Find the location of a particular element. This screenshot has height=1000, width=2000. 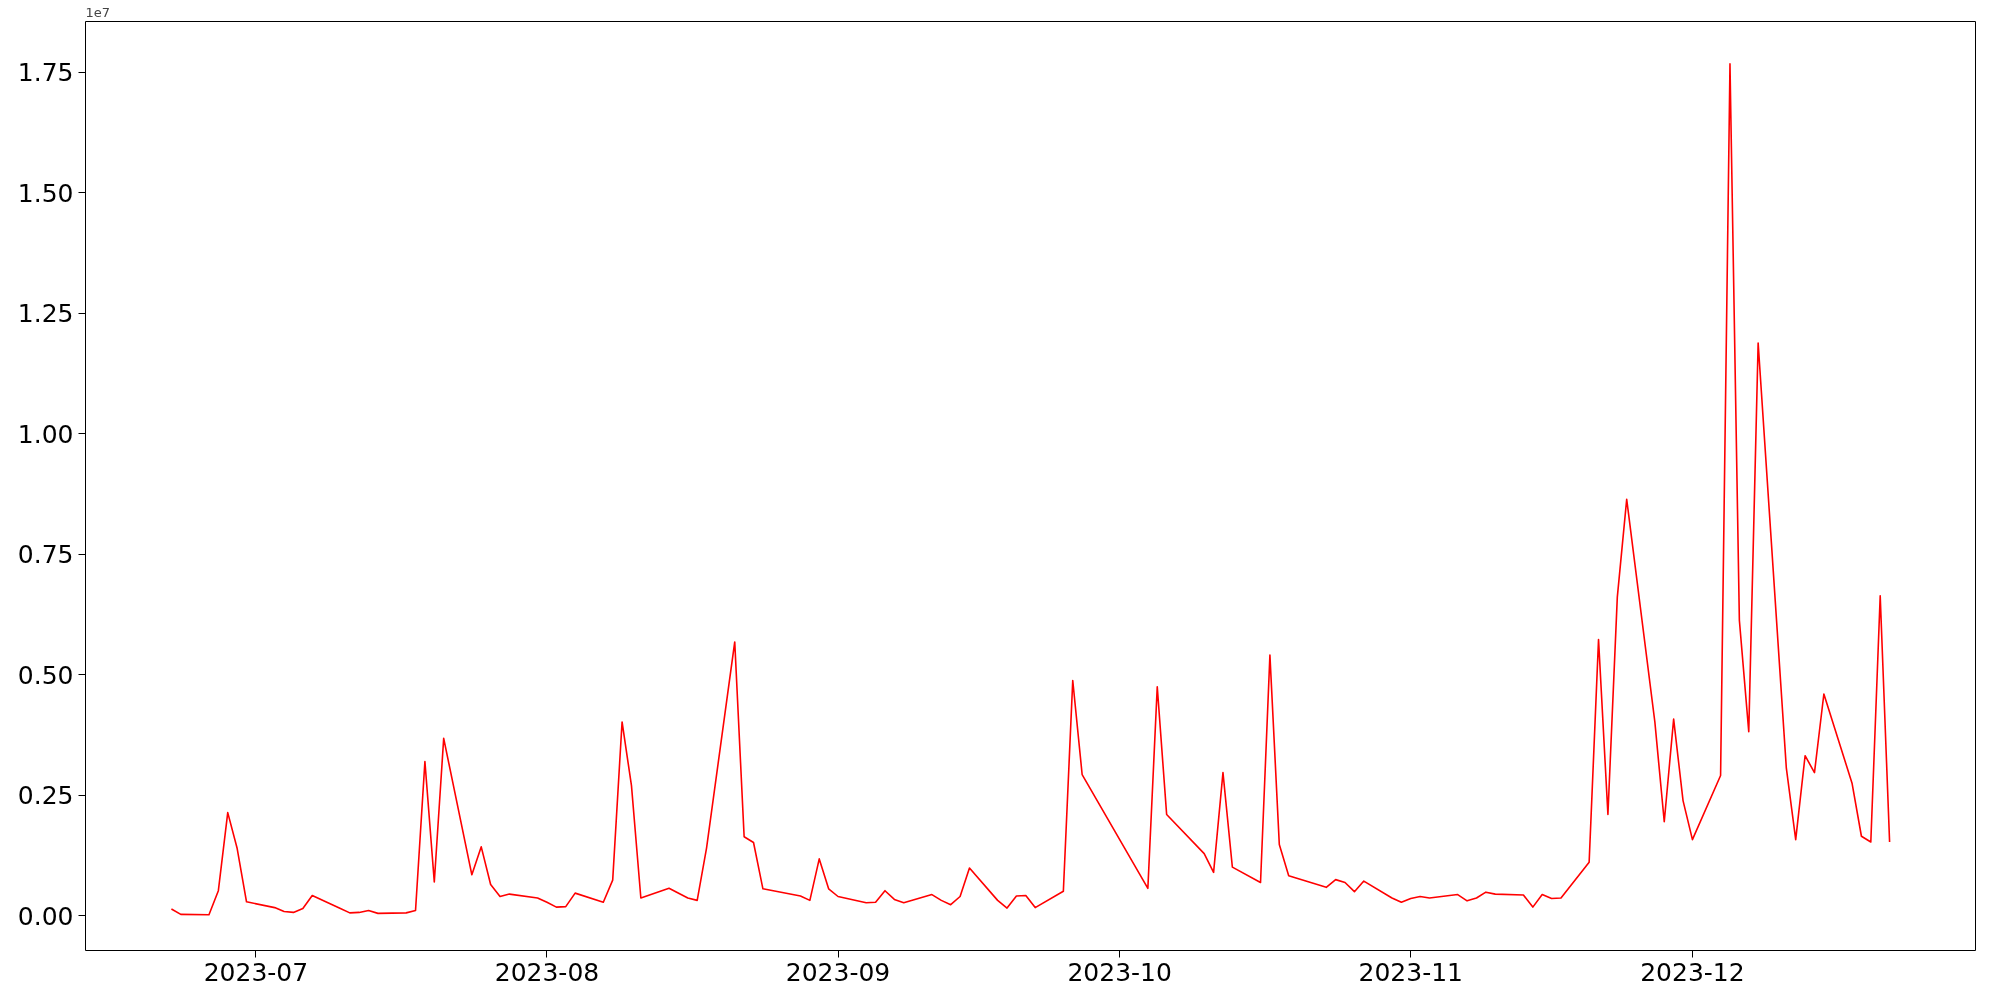

y-tick-label: 1.25 is located at coordinates (45, 314).